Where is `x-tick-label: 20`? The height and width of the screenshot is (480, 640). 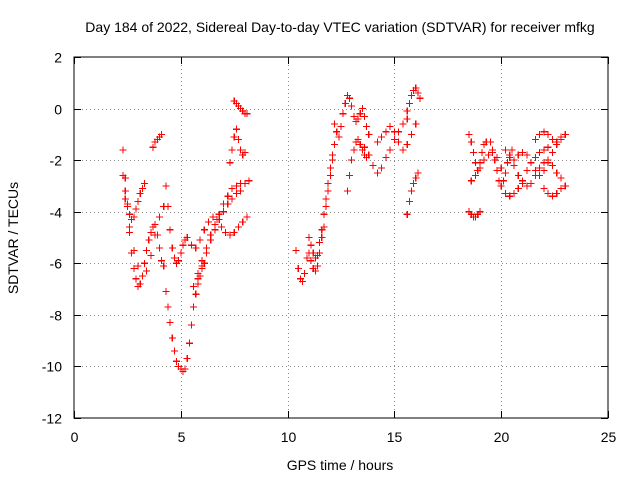
x-tick-label: 20 is located at coordinates (502, 437).